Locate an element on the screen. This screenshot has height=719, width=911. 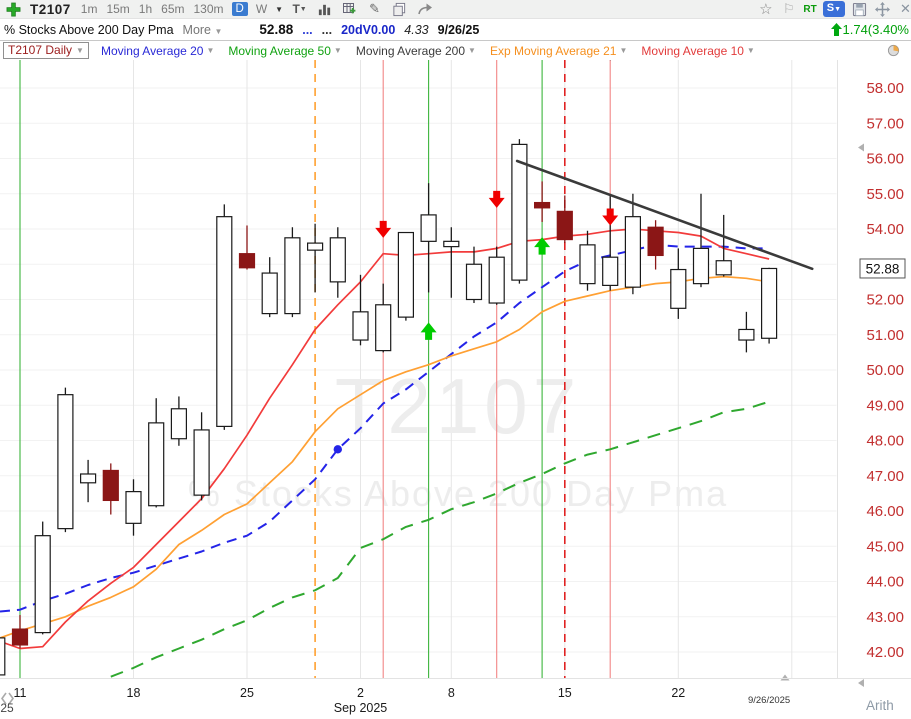
y-tick-label: 44.00 is located at coordinates (885, 582).